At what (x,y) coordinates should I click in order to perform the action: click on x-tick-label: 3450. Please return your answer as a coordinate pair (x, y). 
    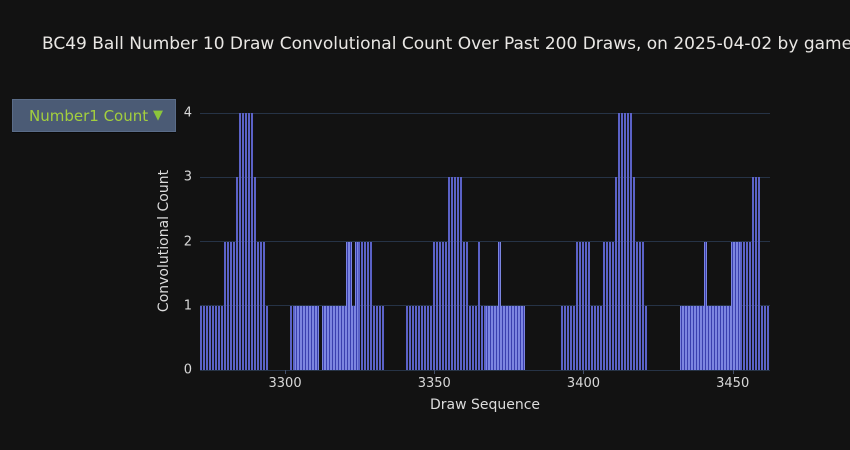
    Looking at the image, I should click on (733, 383).